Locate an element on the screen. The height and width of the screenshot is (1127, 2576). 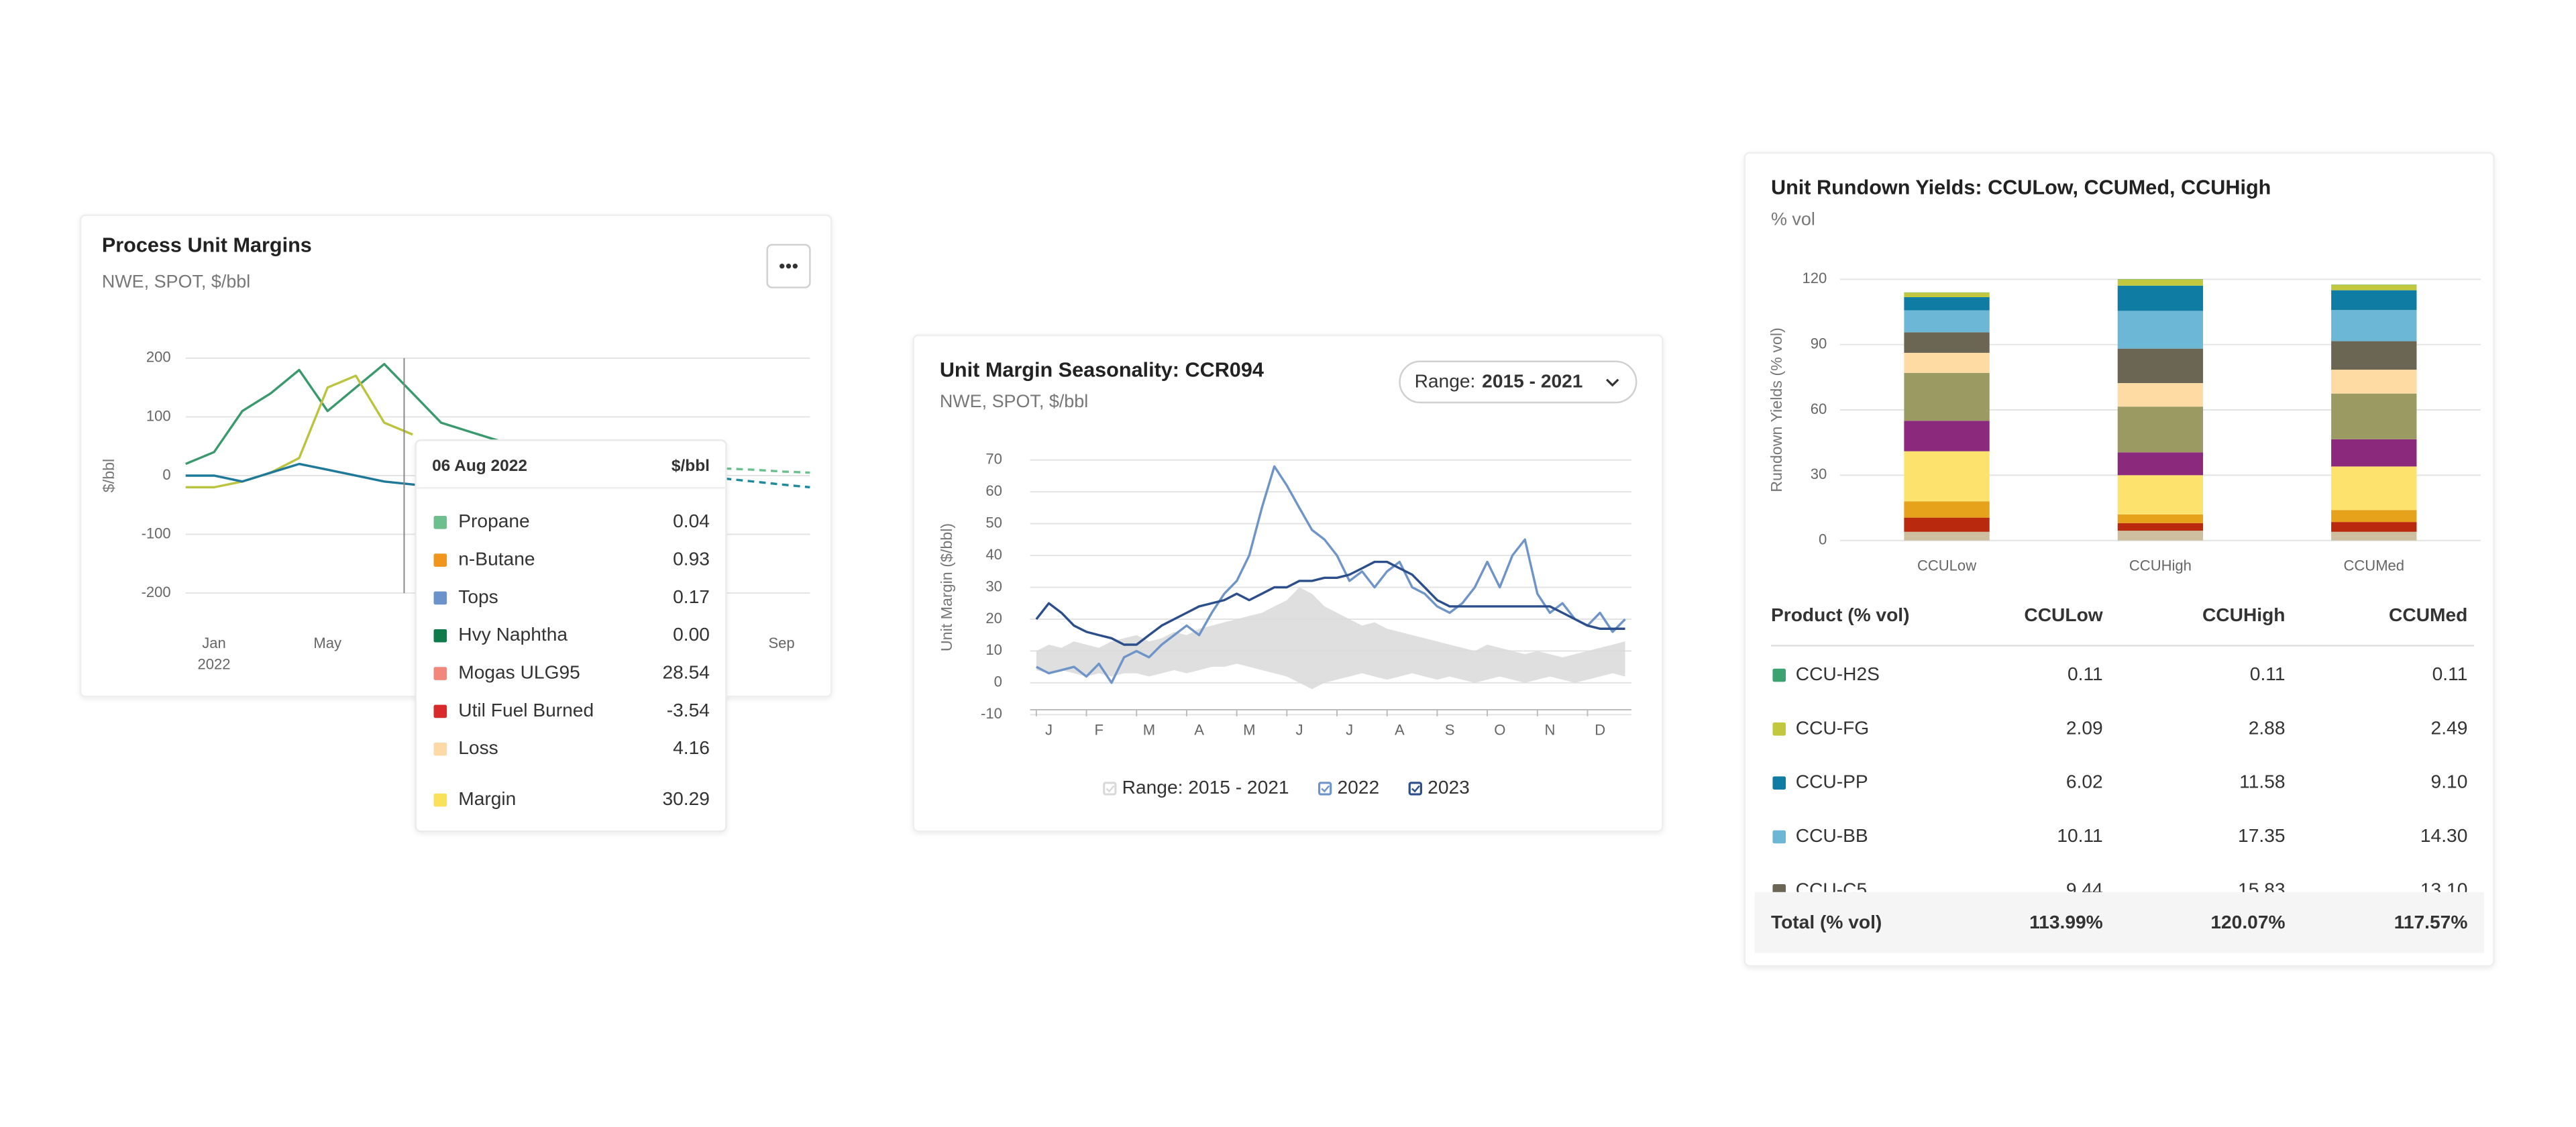
tooltip-value: 0.04 is located at coordinates (691, 521).